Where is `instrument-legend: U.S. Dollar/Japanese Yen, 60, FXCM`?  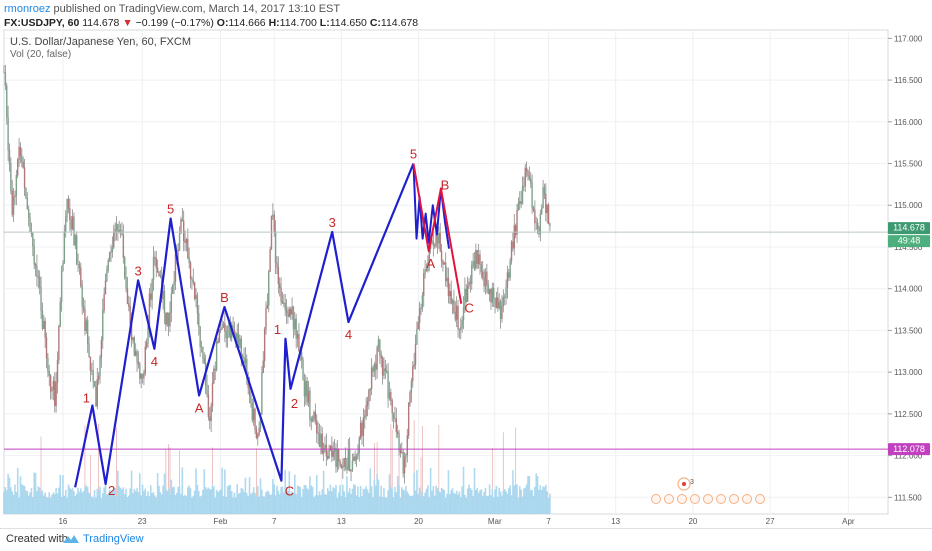 instrument-legend: U.S. Dollar/Japanese Yen, 60, FXCM is located at coordinates (100, 42).